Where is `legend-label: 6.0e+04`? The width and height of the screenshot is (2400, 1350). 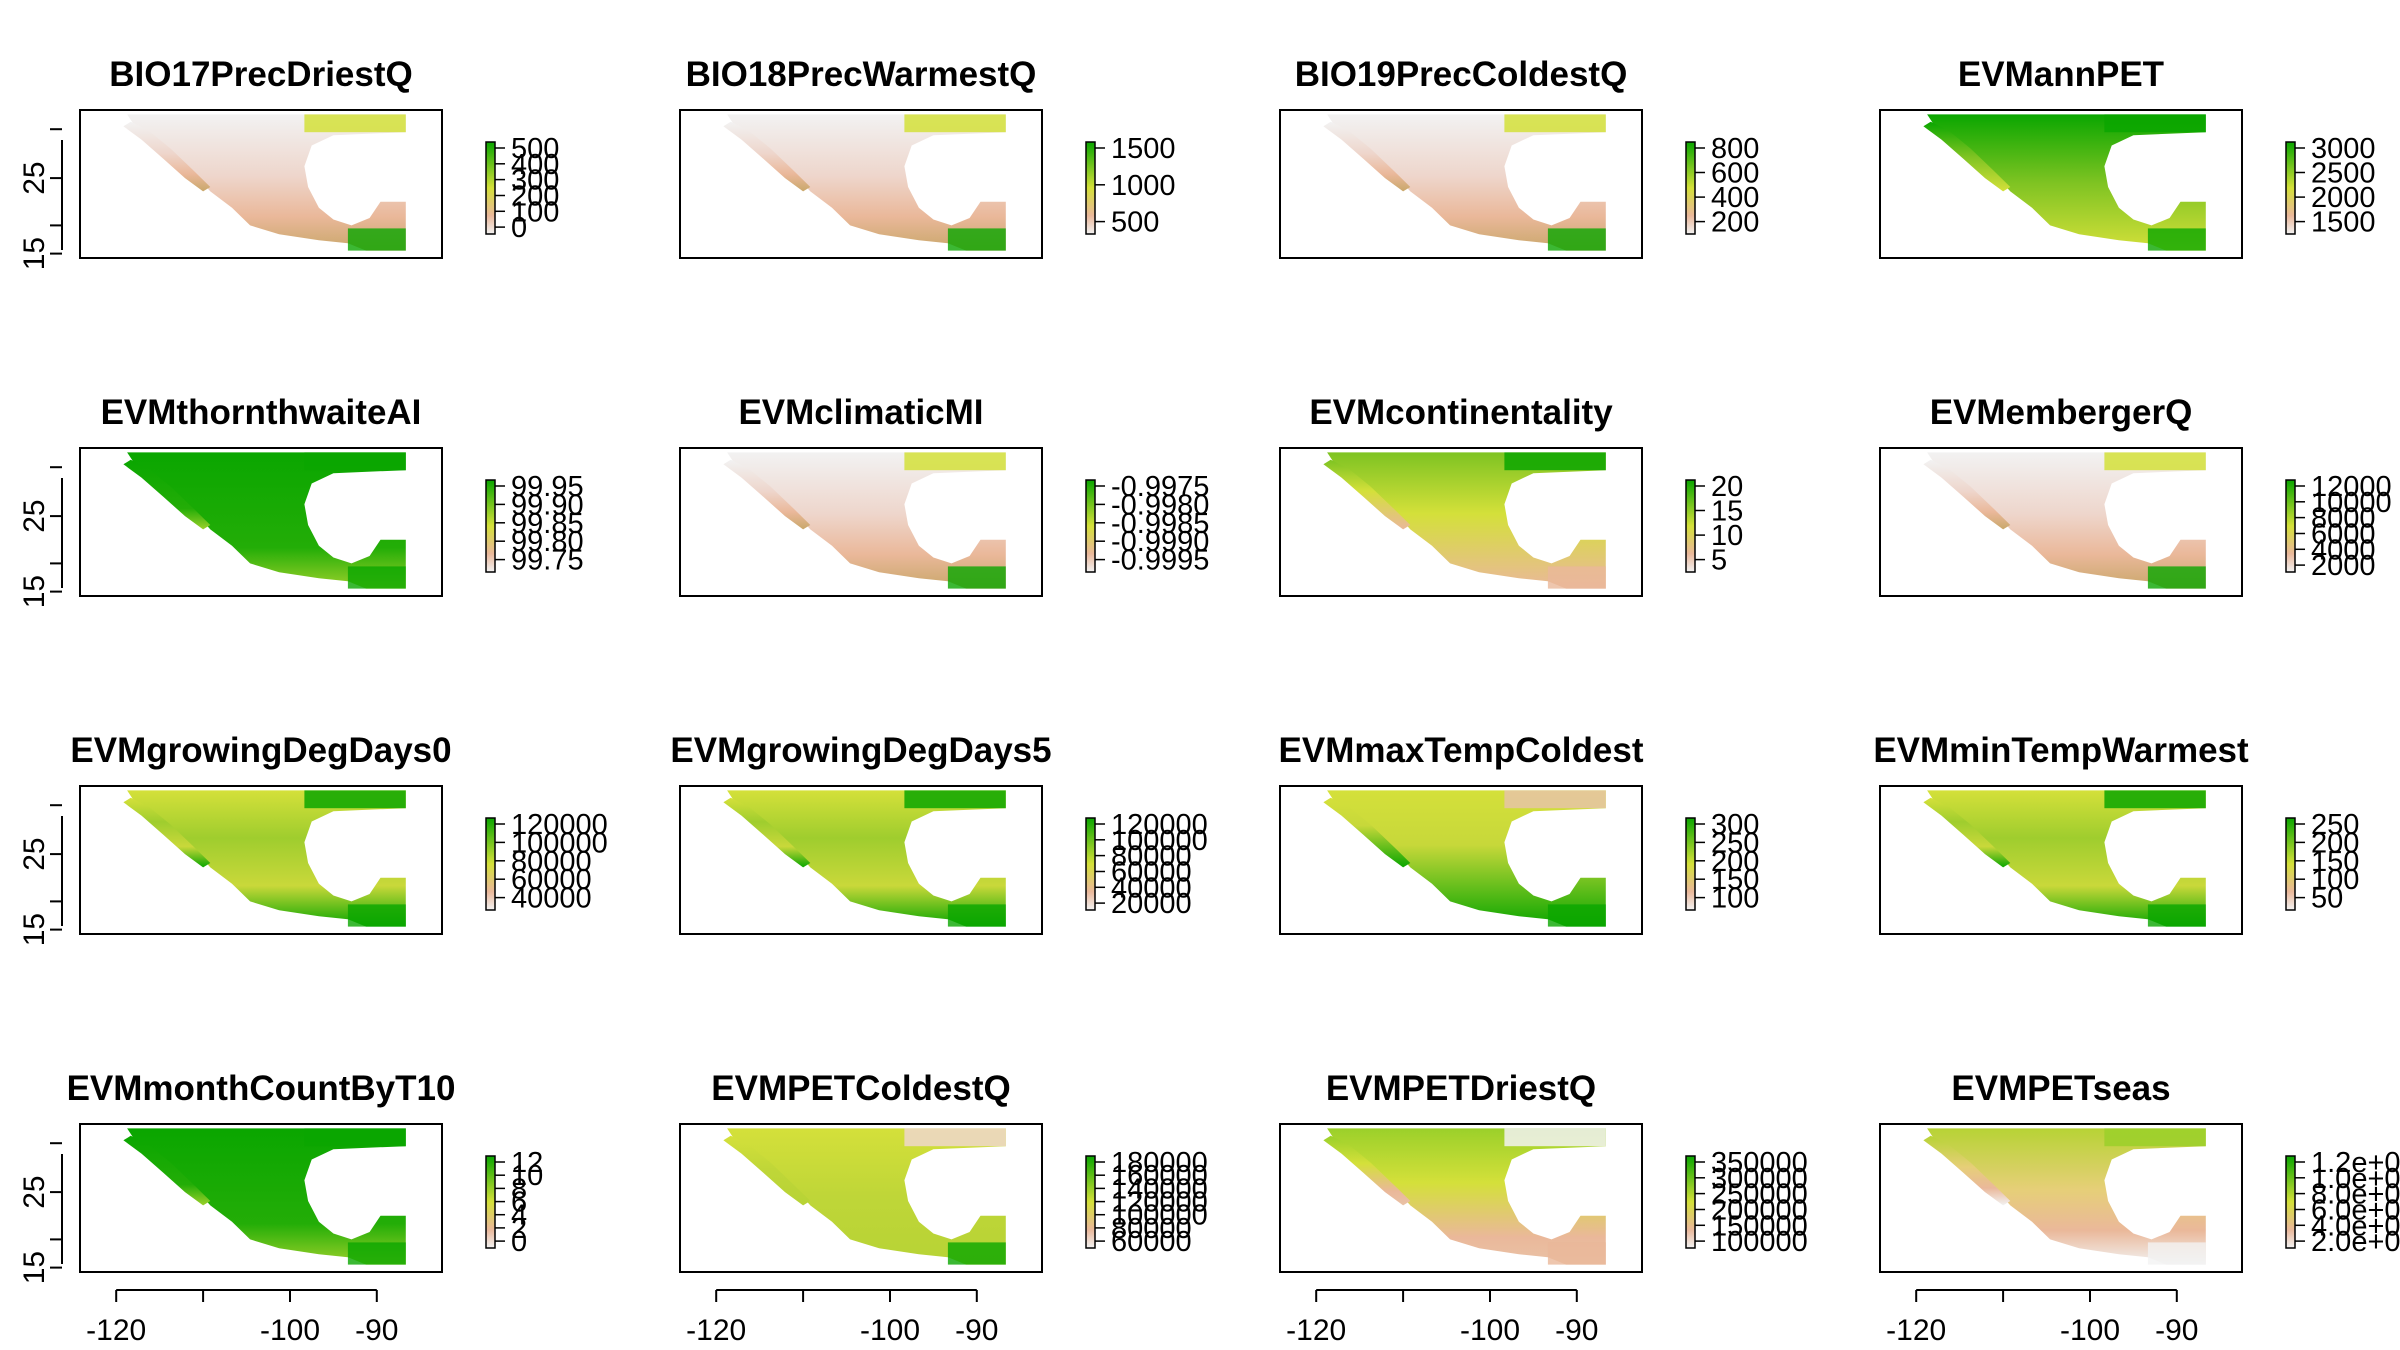 legend-label: 6.0e+04 is located at coordinates (2355, 1211).